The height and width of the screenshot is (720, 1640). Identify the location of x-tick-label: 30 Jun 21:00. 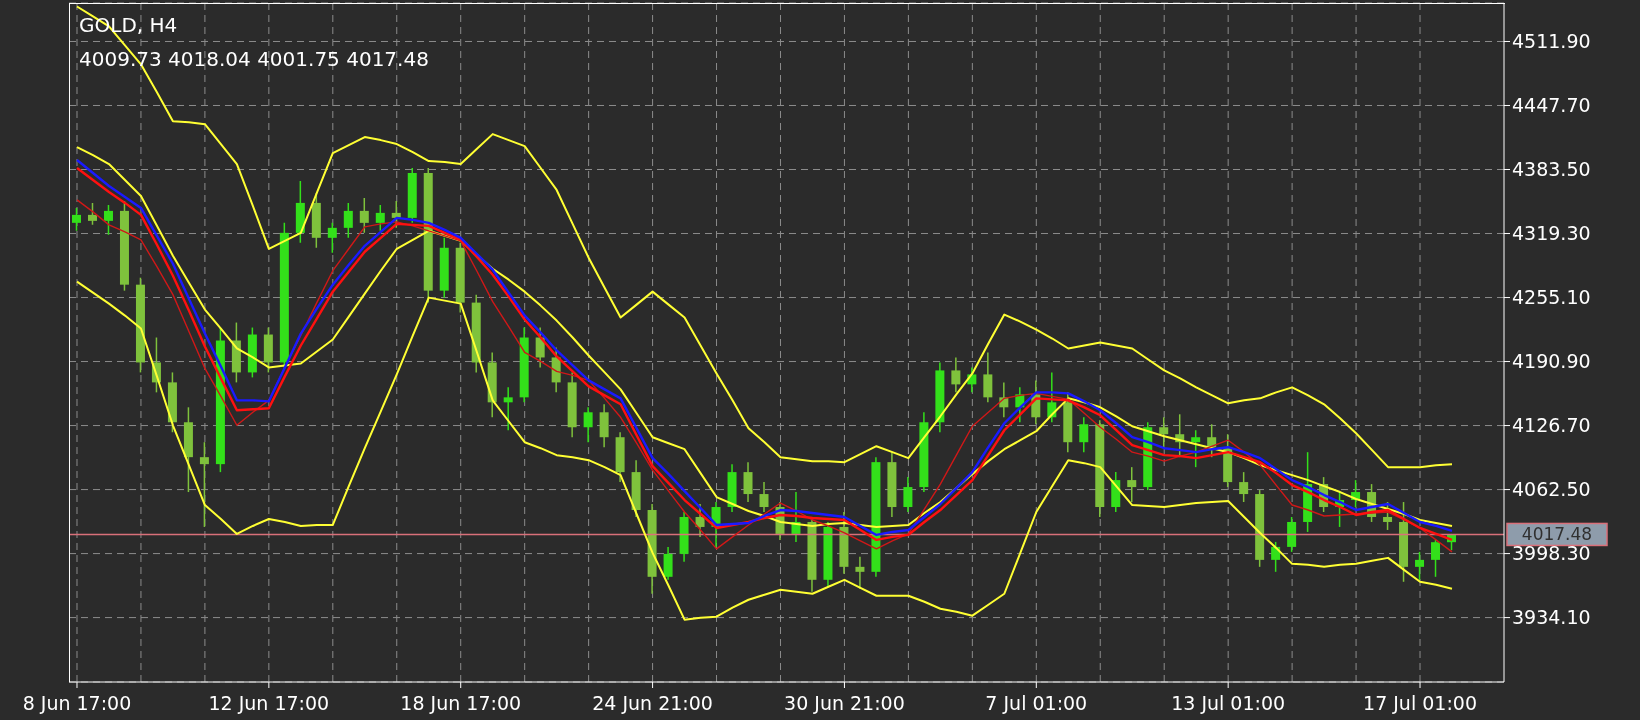
(844, 703).